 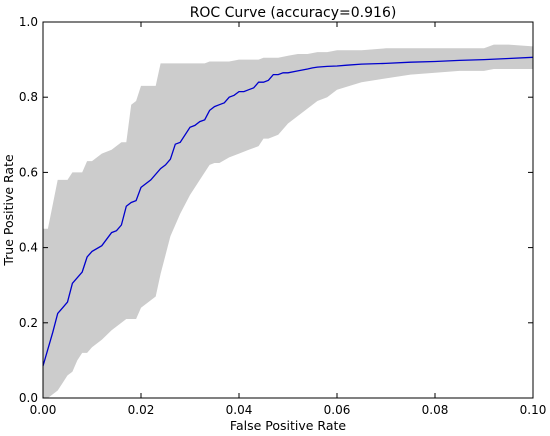 I want to click on y-tick-label: 0.4, so click(x=28, y=248).